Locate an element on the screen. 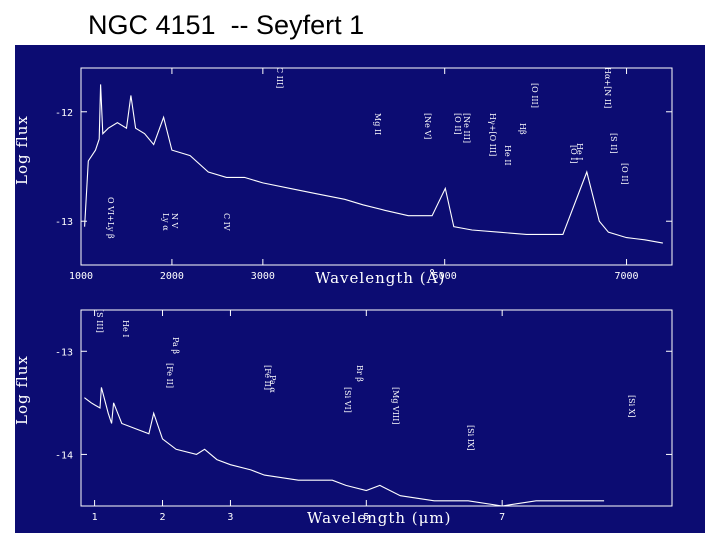  emission-line-label: O VI+Ly β is located at coordinates (110, 218).